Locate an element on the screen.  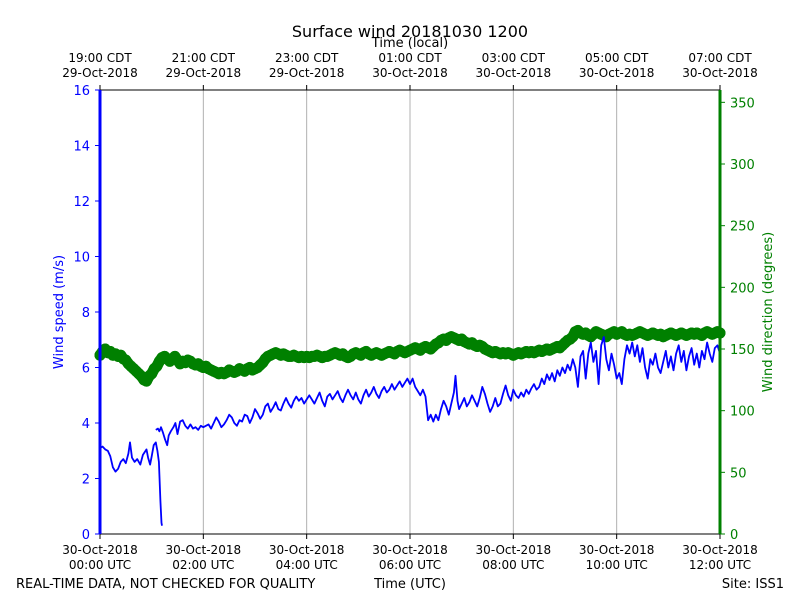
wind-direction-series is located at coordinates (410, 356).